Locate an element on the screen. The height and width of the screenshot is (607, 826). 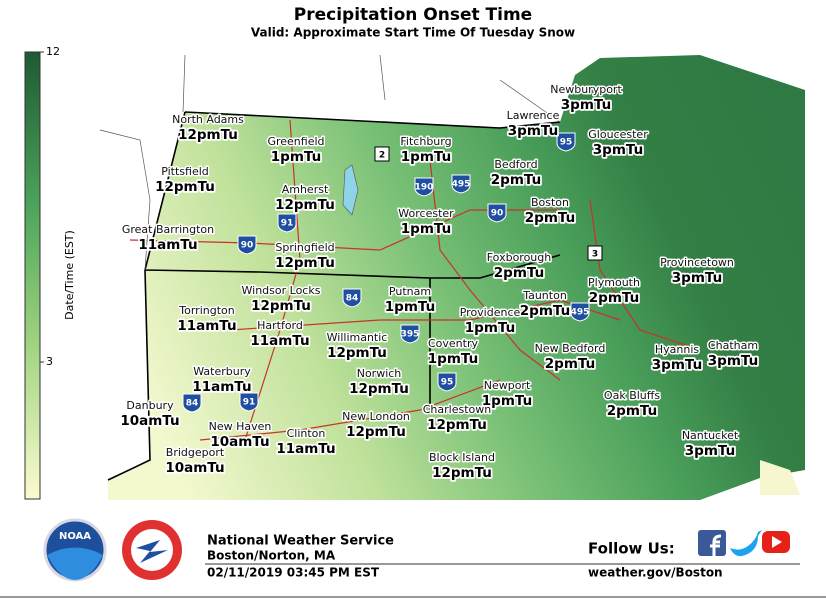
shield-label: 190 is located at coordinates (424, 188).